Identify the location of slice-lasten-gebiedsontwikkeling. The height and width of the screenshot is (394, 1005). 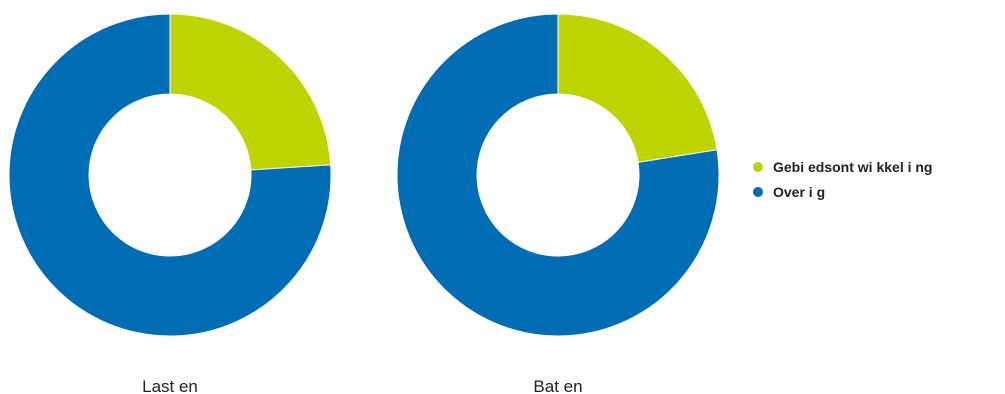
(250, 92).